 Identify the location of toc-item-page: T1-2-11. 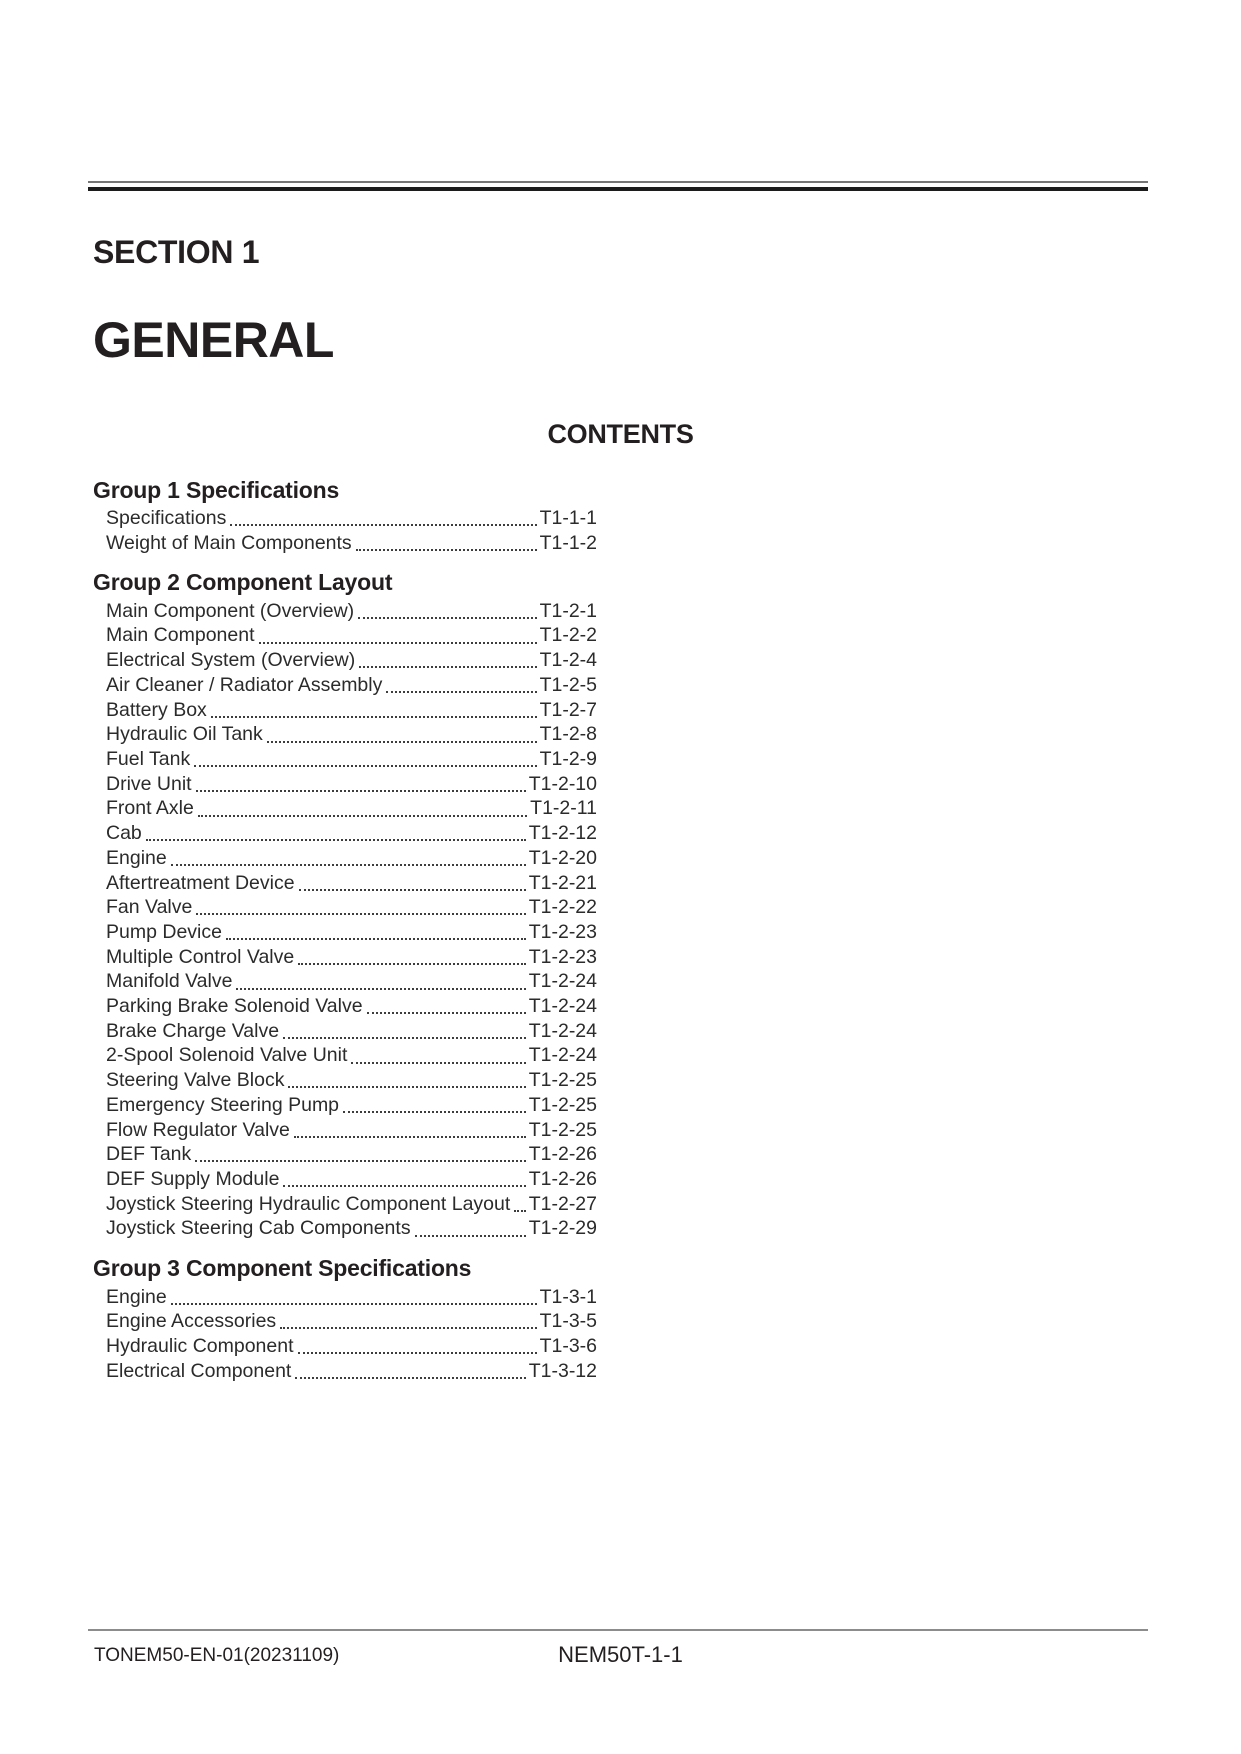
(563, 808).